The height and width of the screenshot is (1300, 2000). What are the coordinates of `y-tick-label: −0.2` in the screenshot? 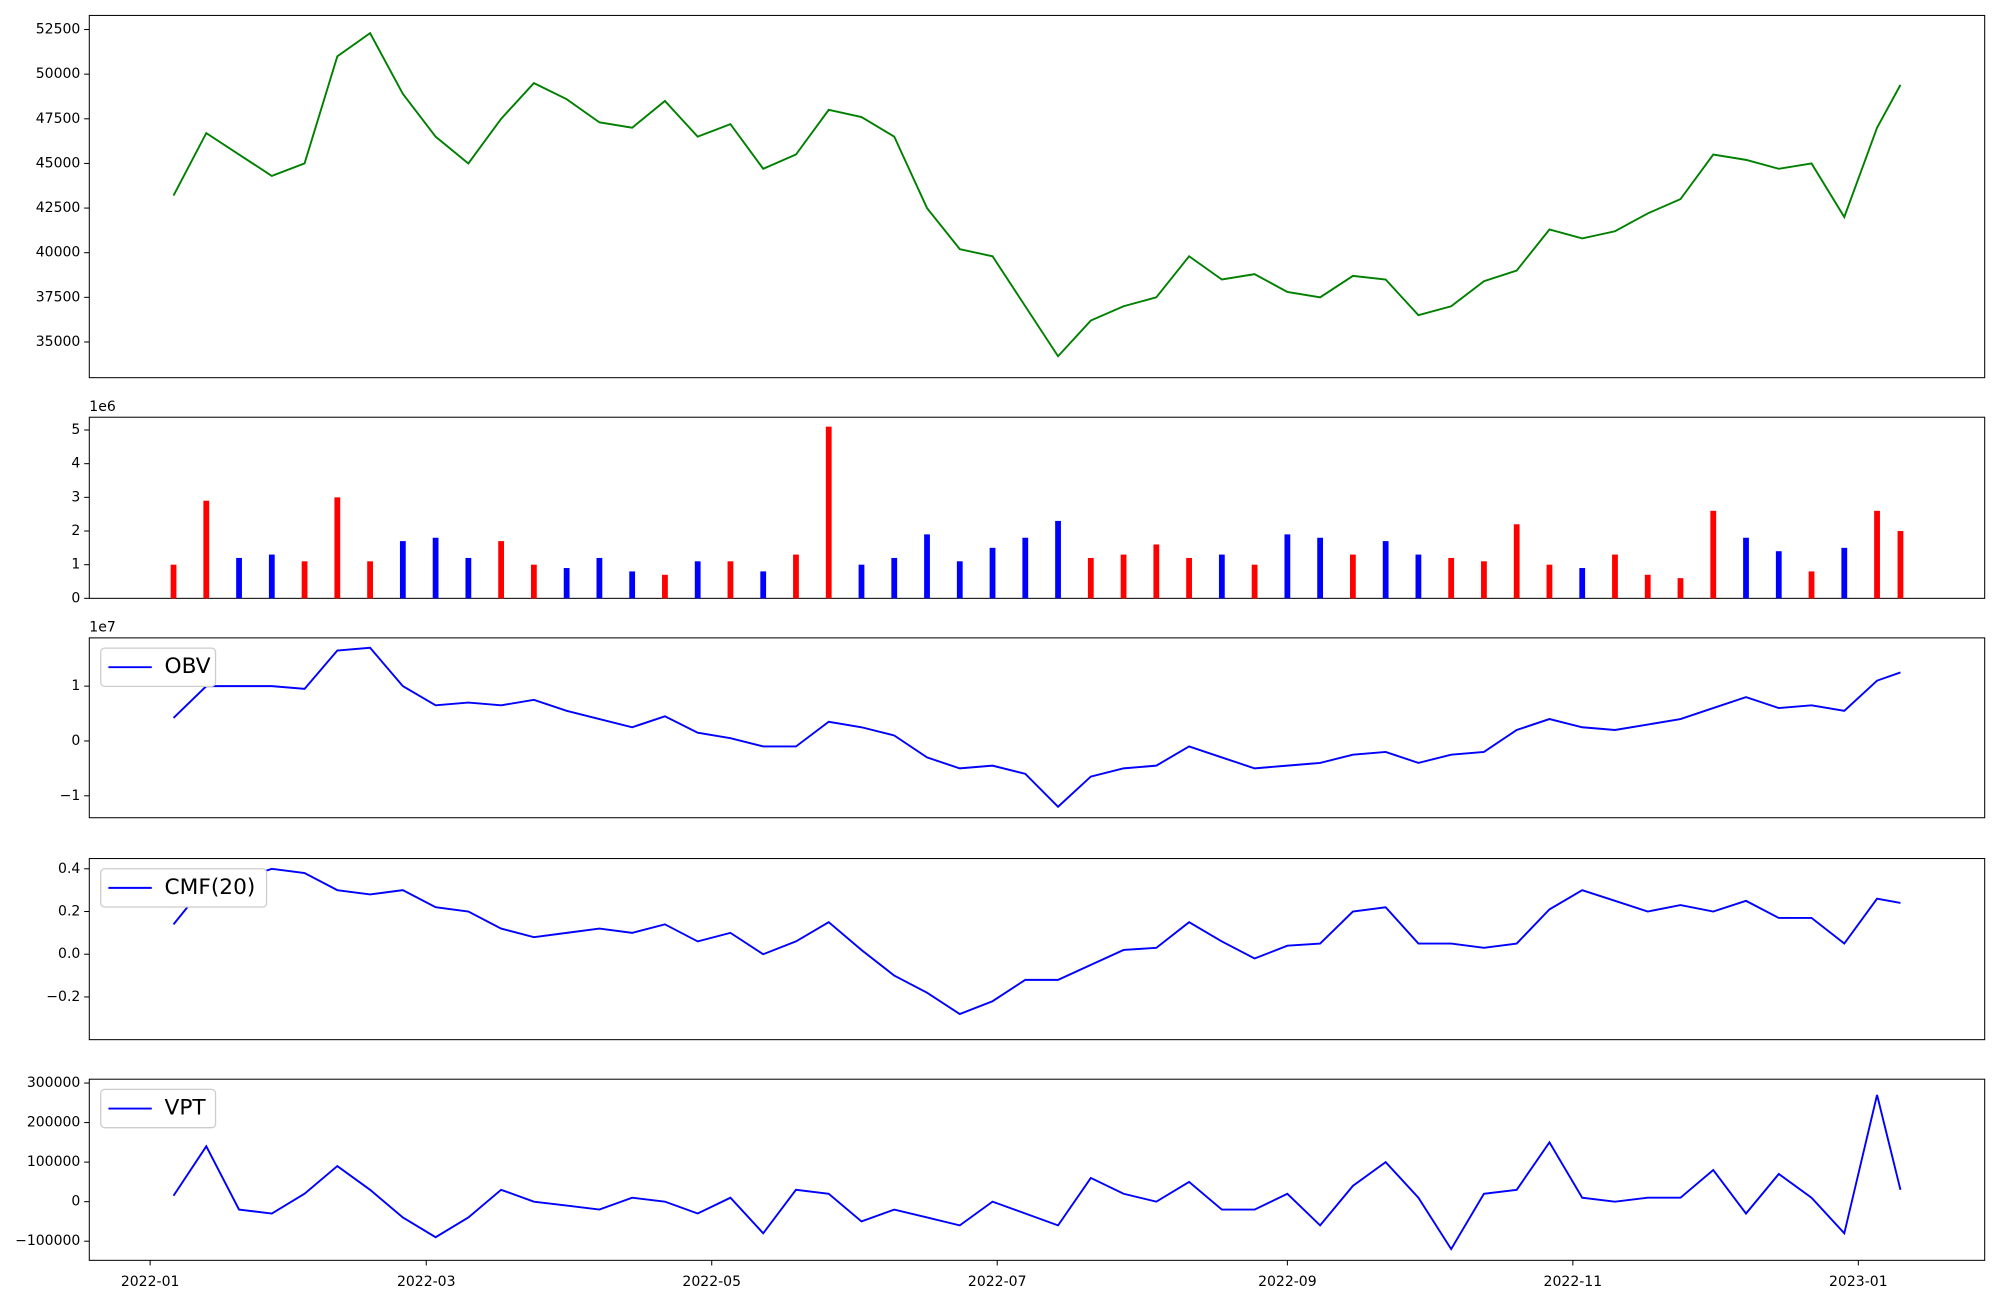 It's located at (63, 997).